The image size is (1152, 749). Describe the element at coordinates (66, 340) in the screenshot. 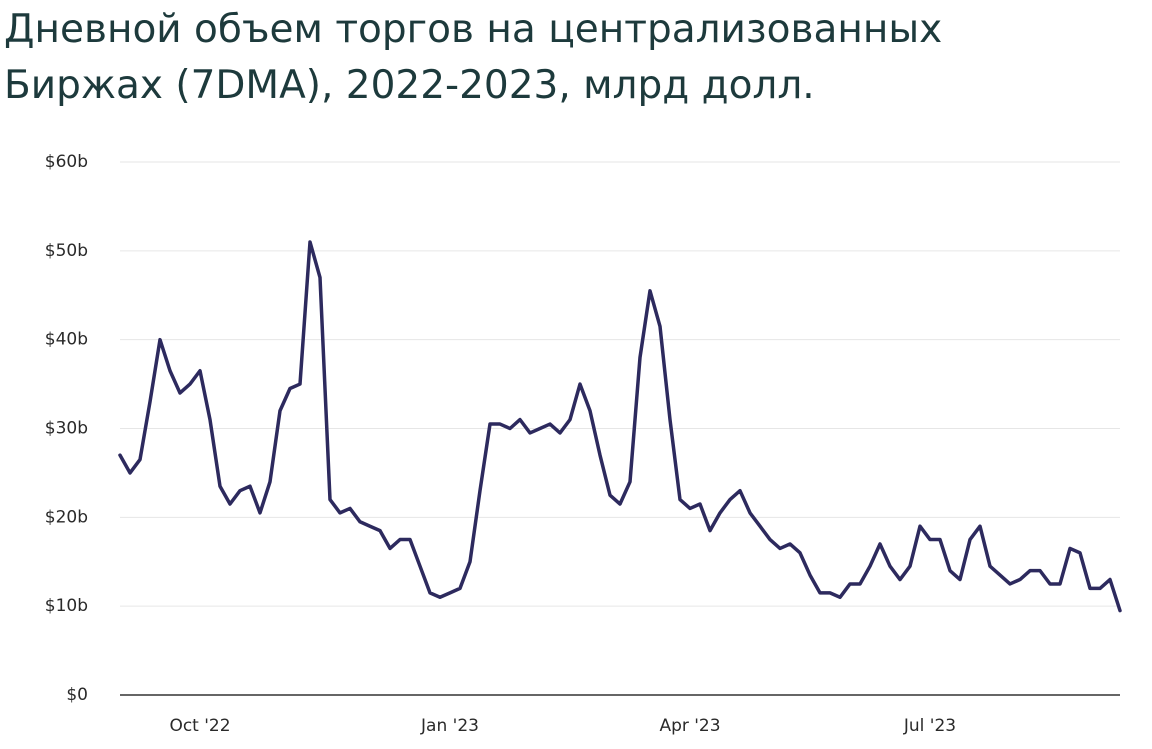

I see `y-tick-label: $40b` at that location.